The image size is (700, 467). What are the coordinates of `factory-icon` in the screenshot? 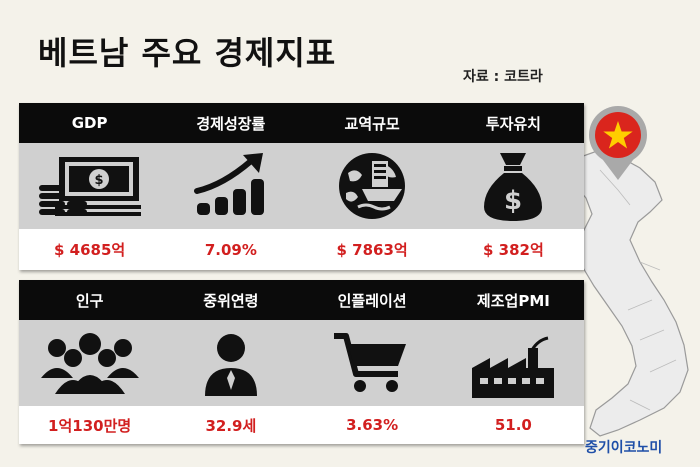 It's located at (513, 367).